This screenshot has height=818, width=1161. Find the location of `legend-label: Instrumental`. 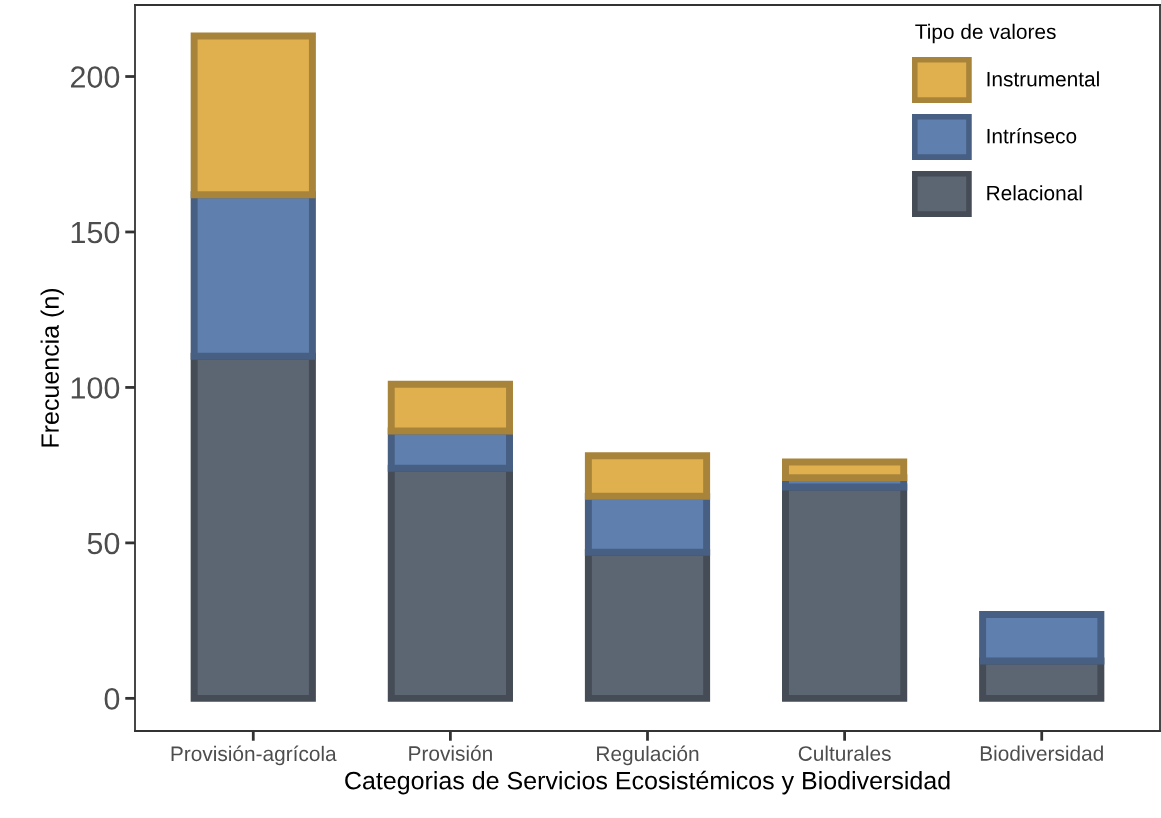

legend-label: Instrumental is located at coordinates (1043, 79).